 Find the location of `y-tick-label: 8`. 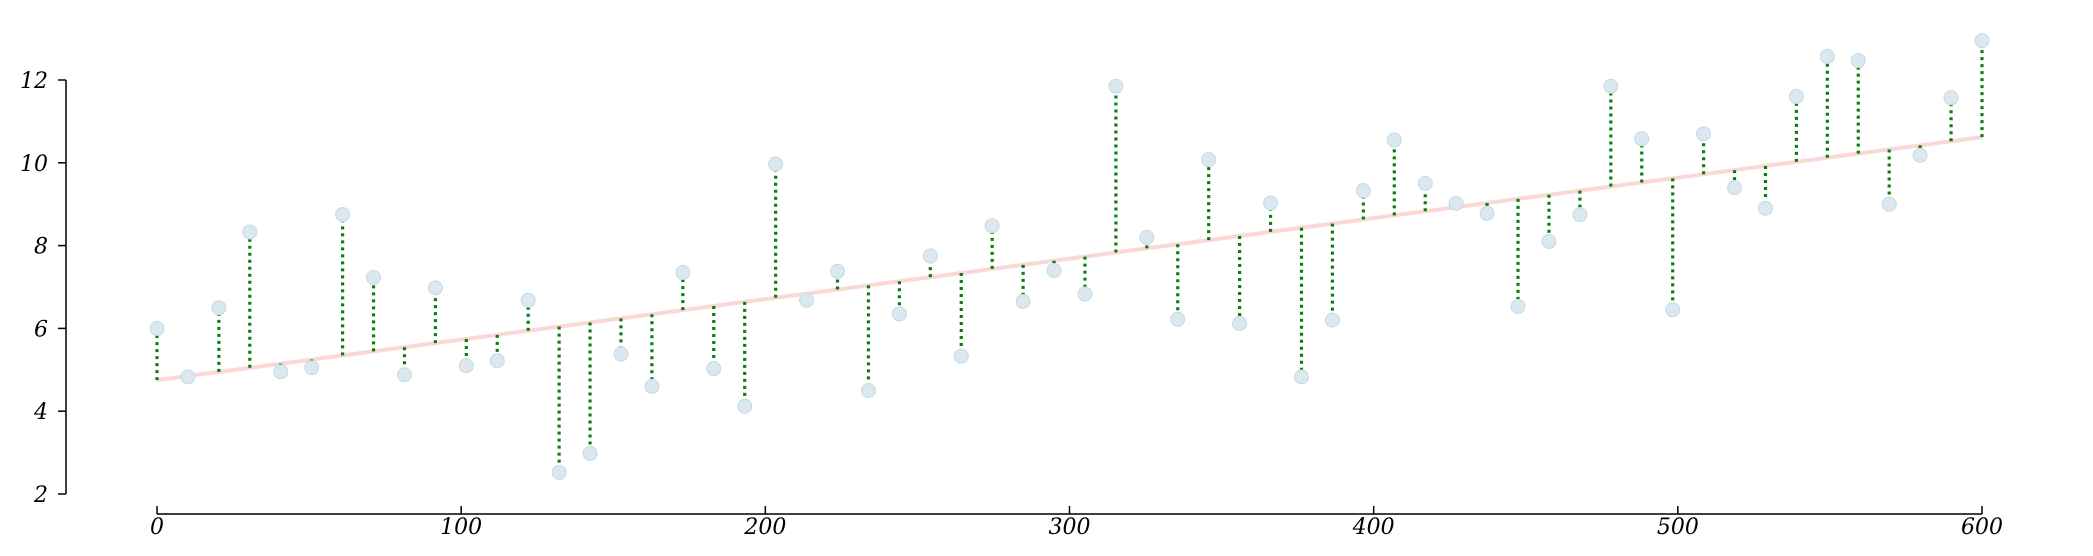

y-tick-label: 8 is located at coordinates (41, 247).